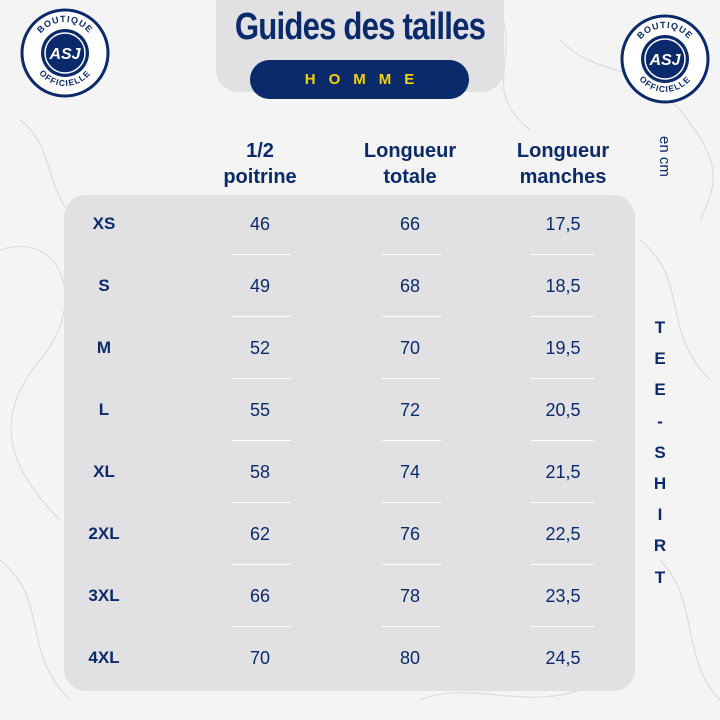 The width and height of the screenshot is (720, 720). What do you see at coordinates (104, 409) in the screenshot?
I see `size-cell: L` at bounding box center [104, 409].